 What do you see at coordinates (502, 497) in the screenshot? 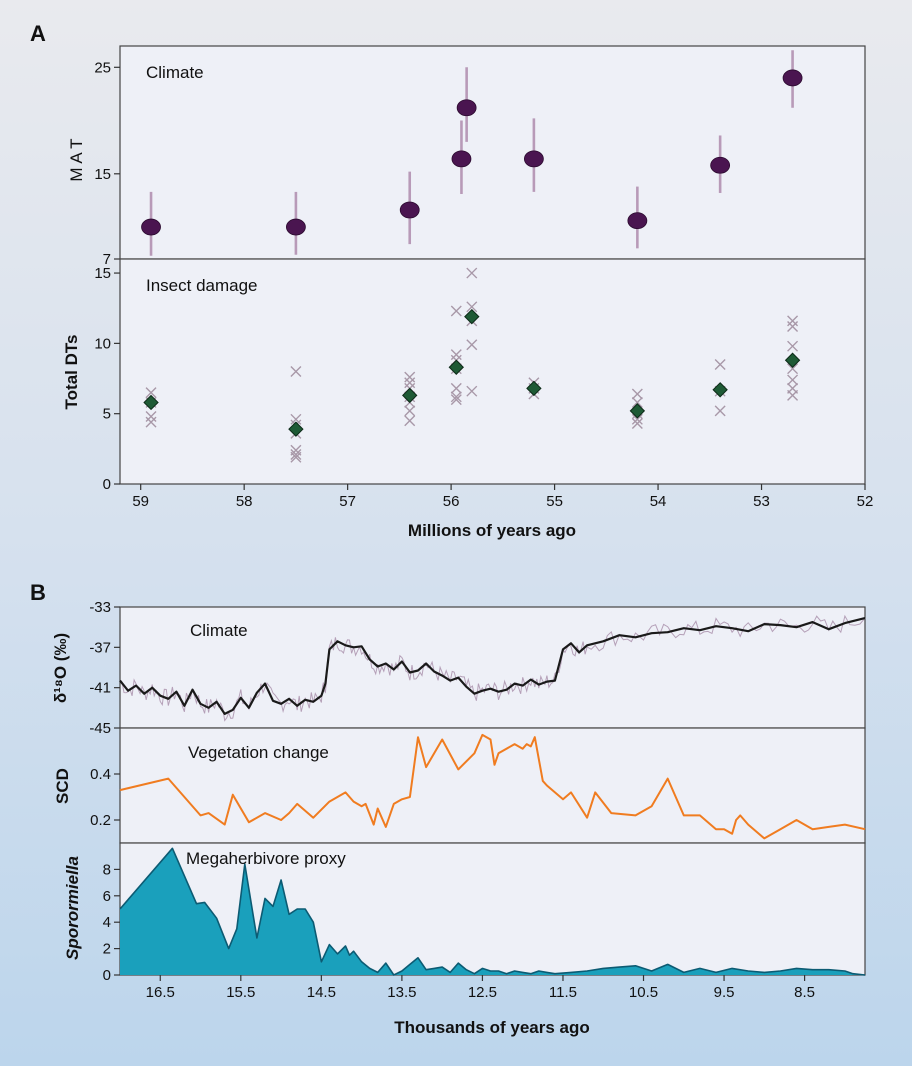
I see `dts-x-ticks: 59 58 57 56 55 54 53 52` at bounding box center [502, 497].